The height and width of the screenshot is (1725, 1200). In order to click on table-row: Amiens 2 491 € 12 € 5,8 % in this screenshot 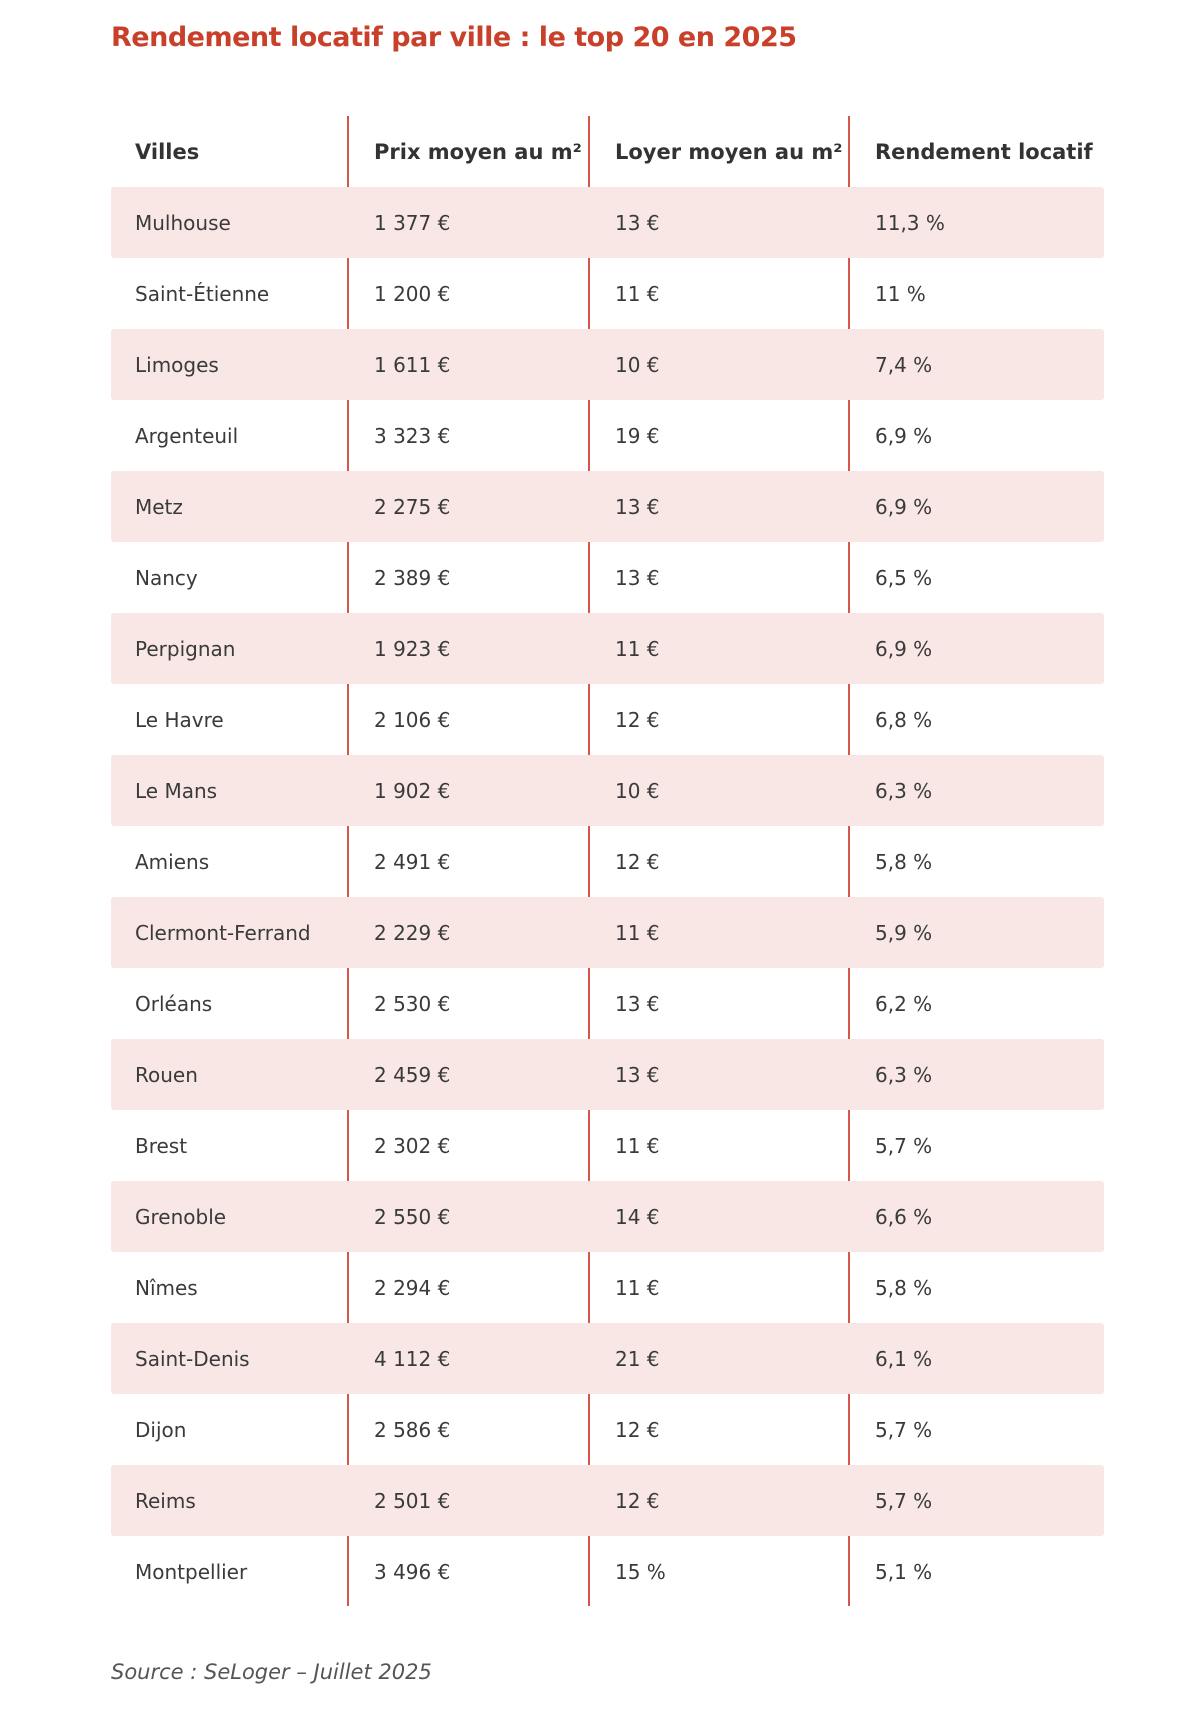, I will do `click(607, 861)`.